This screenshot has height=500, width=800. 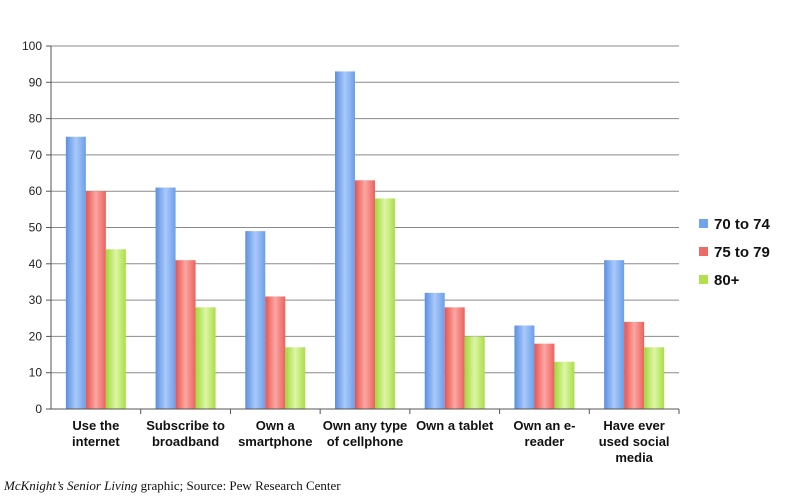 What do you see at coordinates (36, 300) in the screenshot?
I see `y-tick-label: 30` at bounding box center [36, 300].